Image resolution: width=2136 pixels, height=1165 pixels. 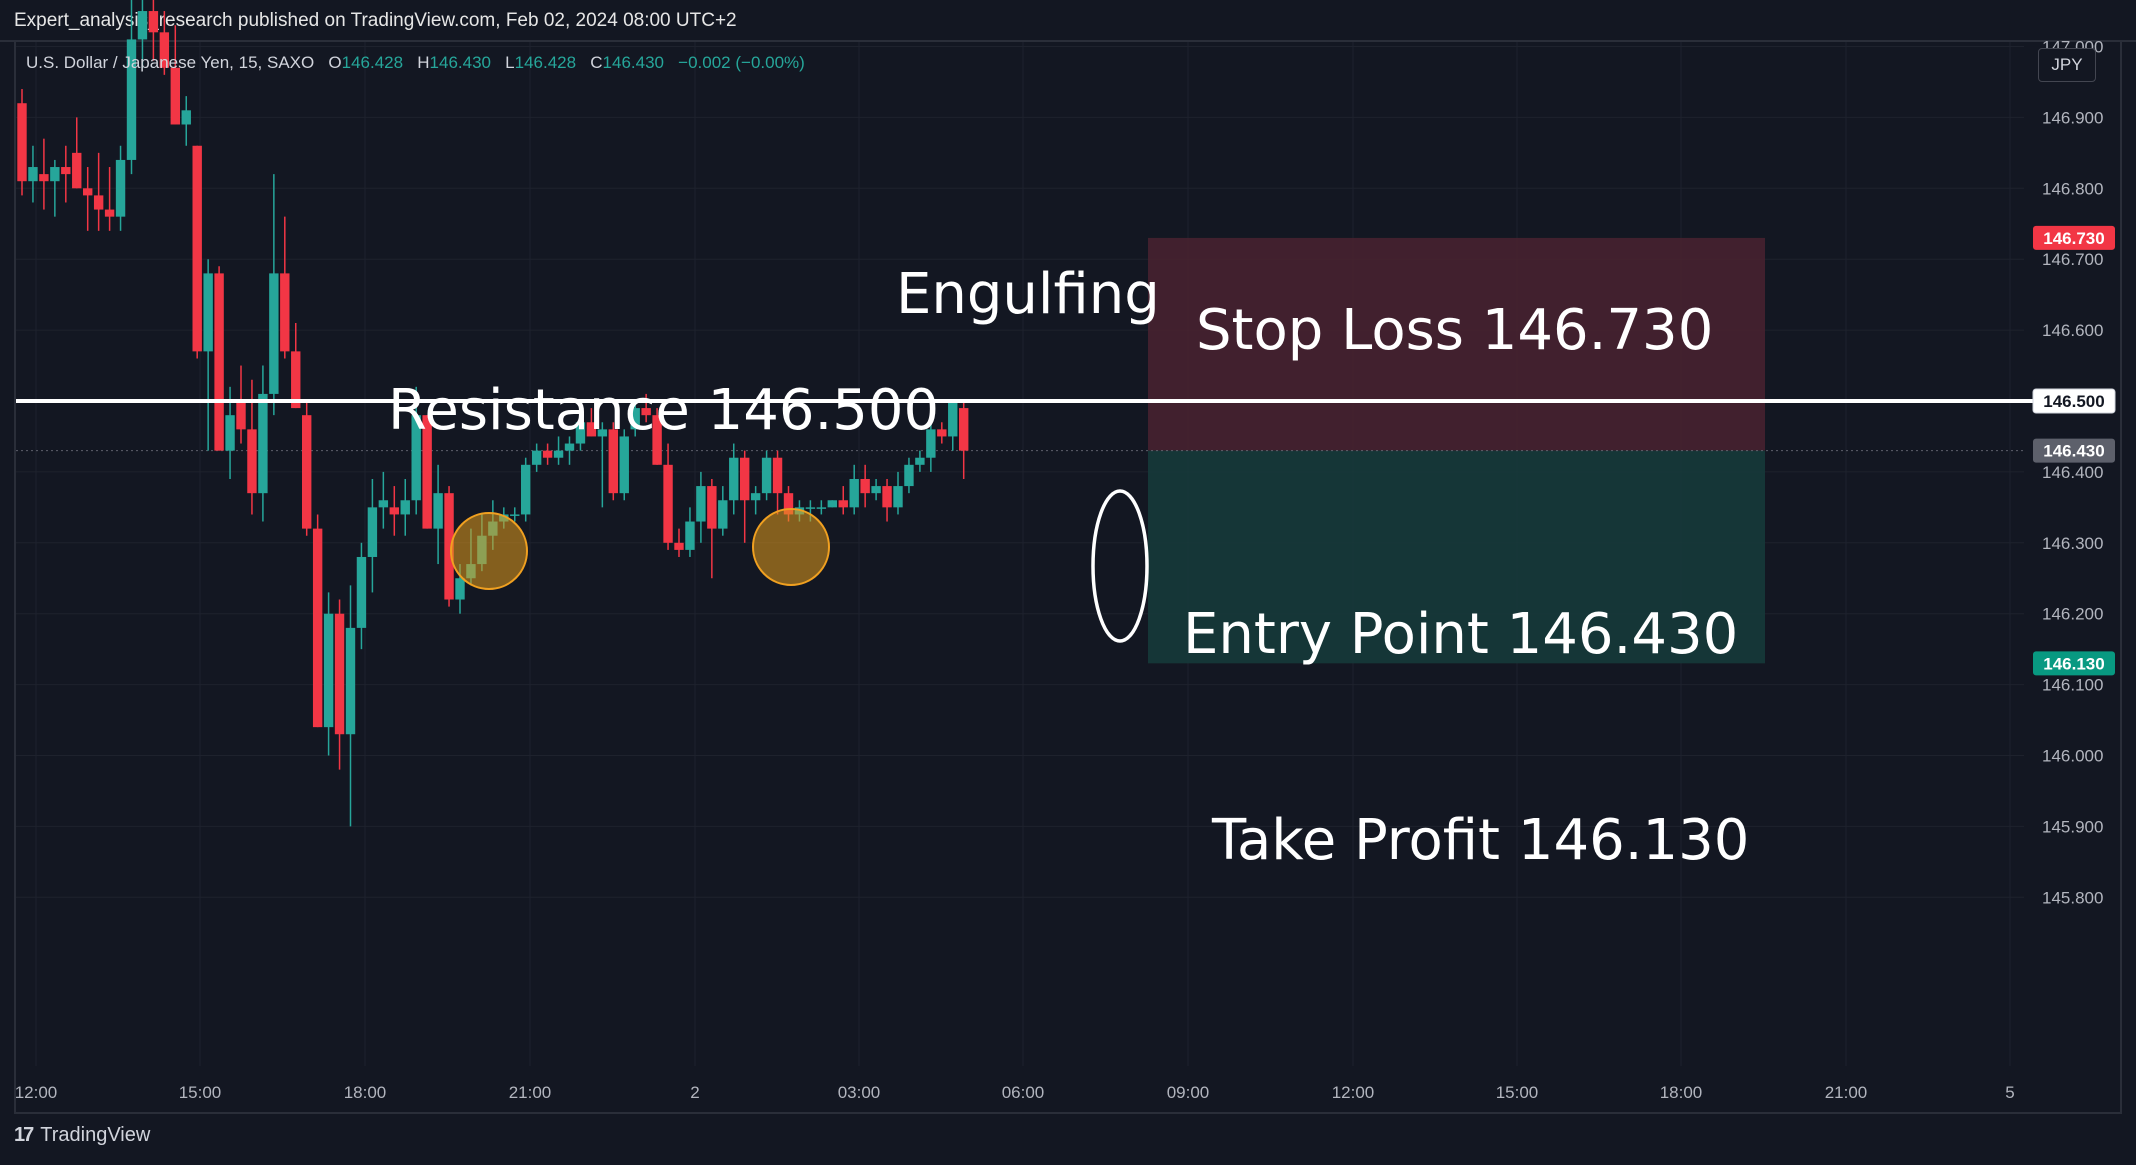 I want to click on stop-loss-annotation: Stop Loss 146.730, so click(x=1455, y=330).